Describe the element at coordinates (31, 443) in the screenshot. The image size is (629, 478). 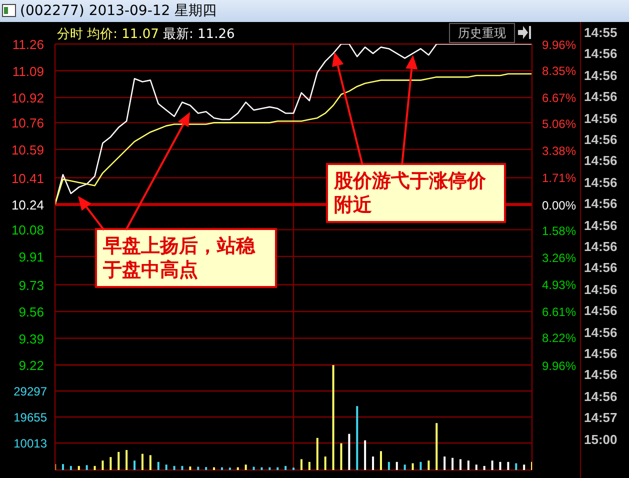
I see `y-tick-label: 10013` at that location.